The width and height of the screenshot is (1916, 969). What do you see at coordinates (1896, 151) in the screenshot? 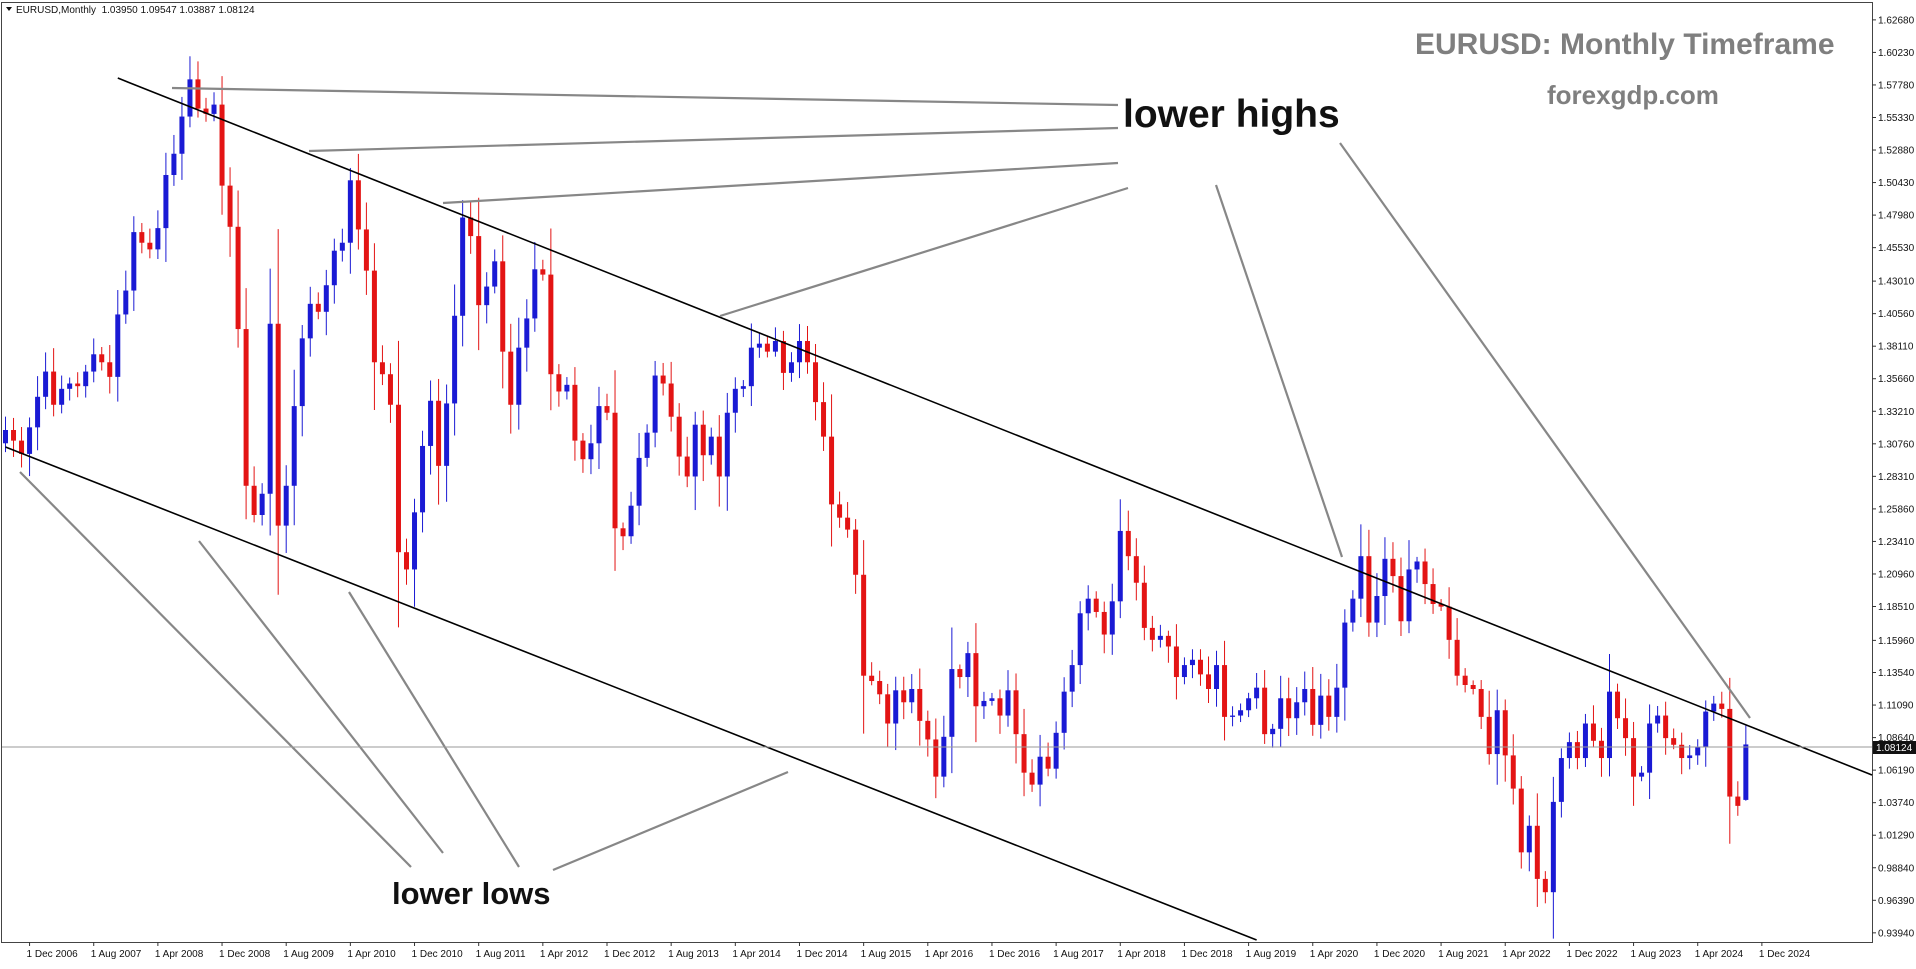
I see `price-tick-label: 1.52880` at bounding box center [1896, 151].